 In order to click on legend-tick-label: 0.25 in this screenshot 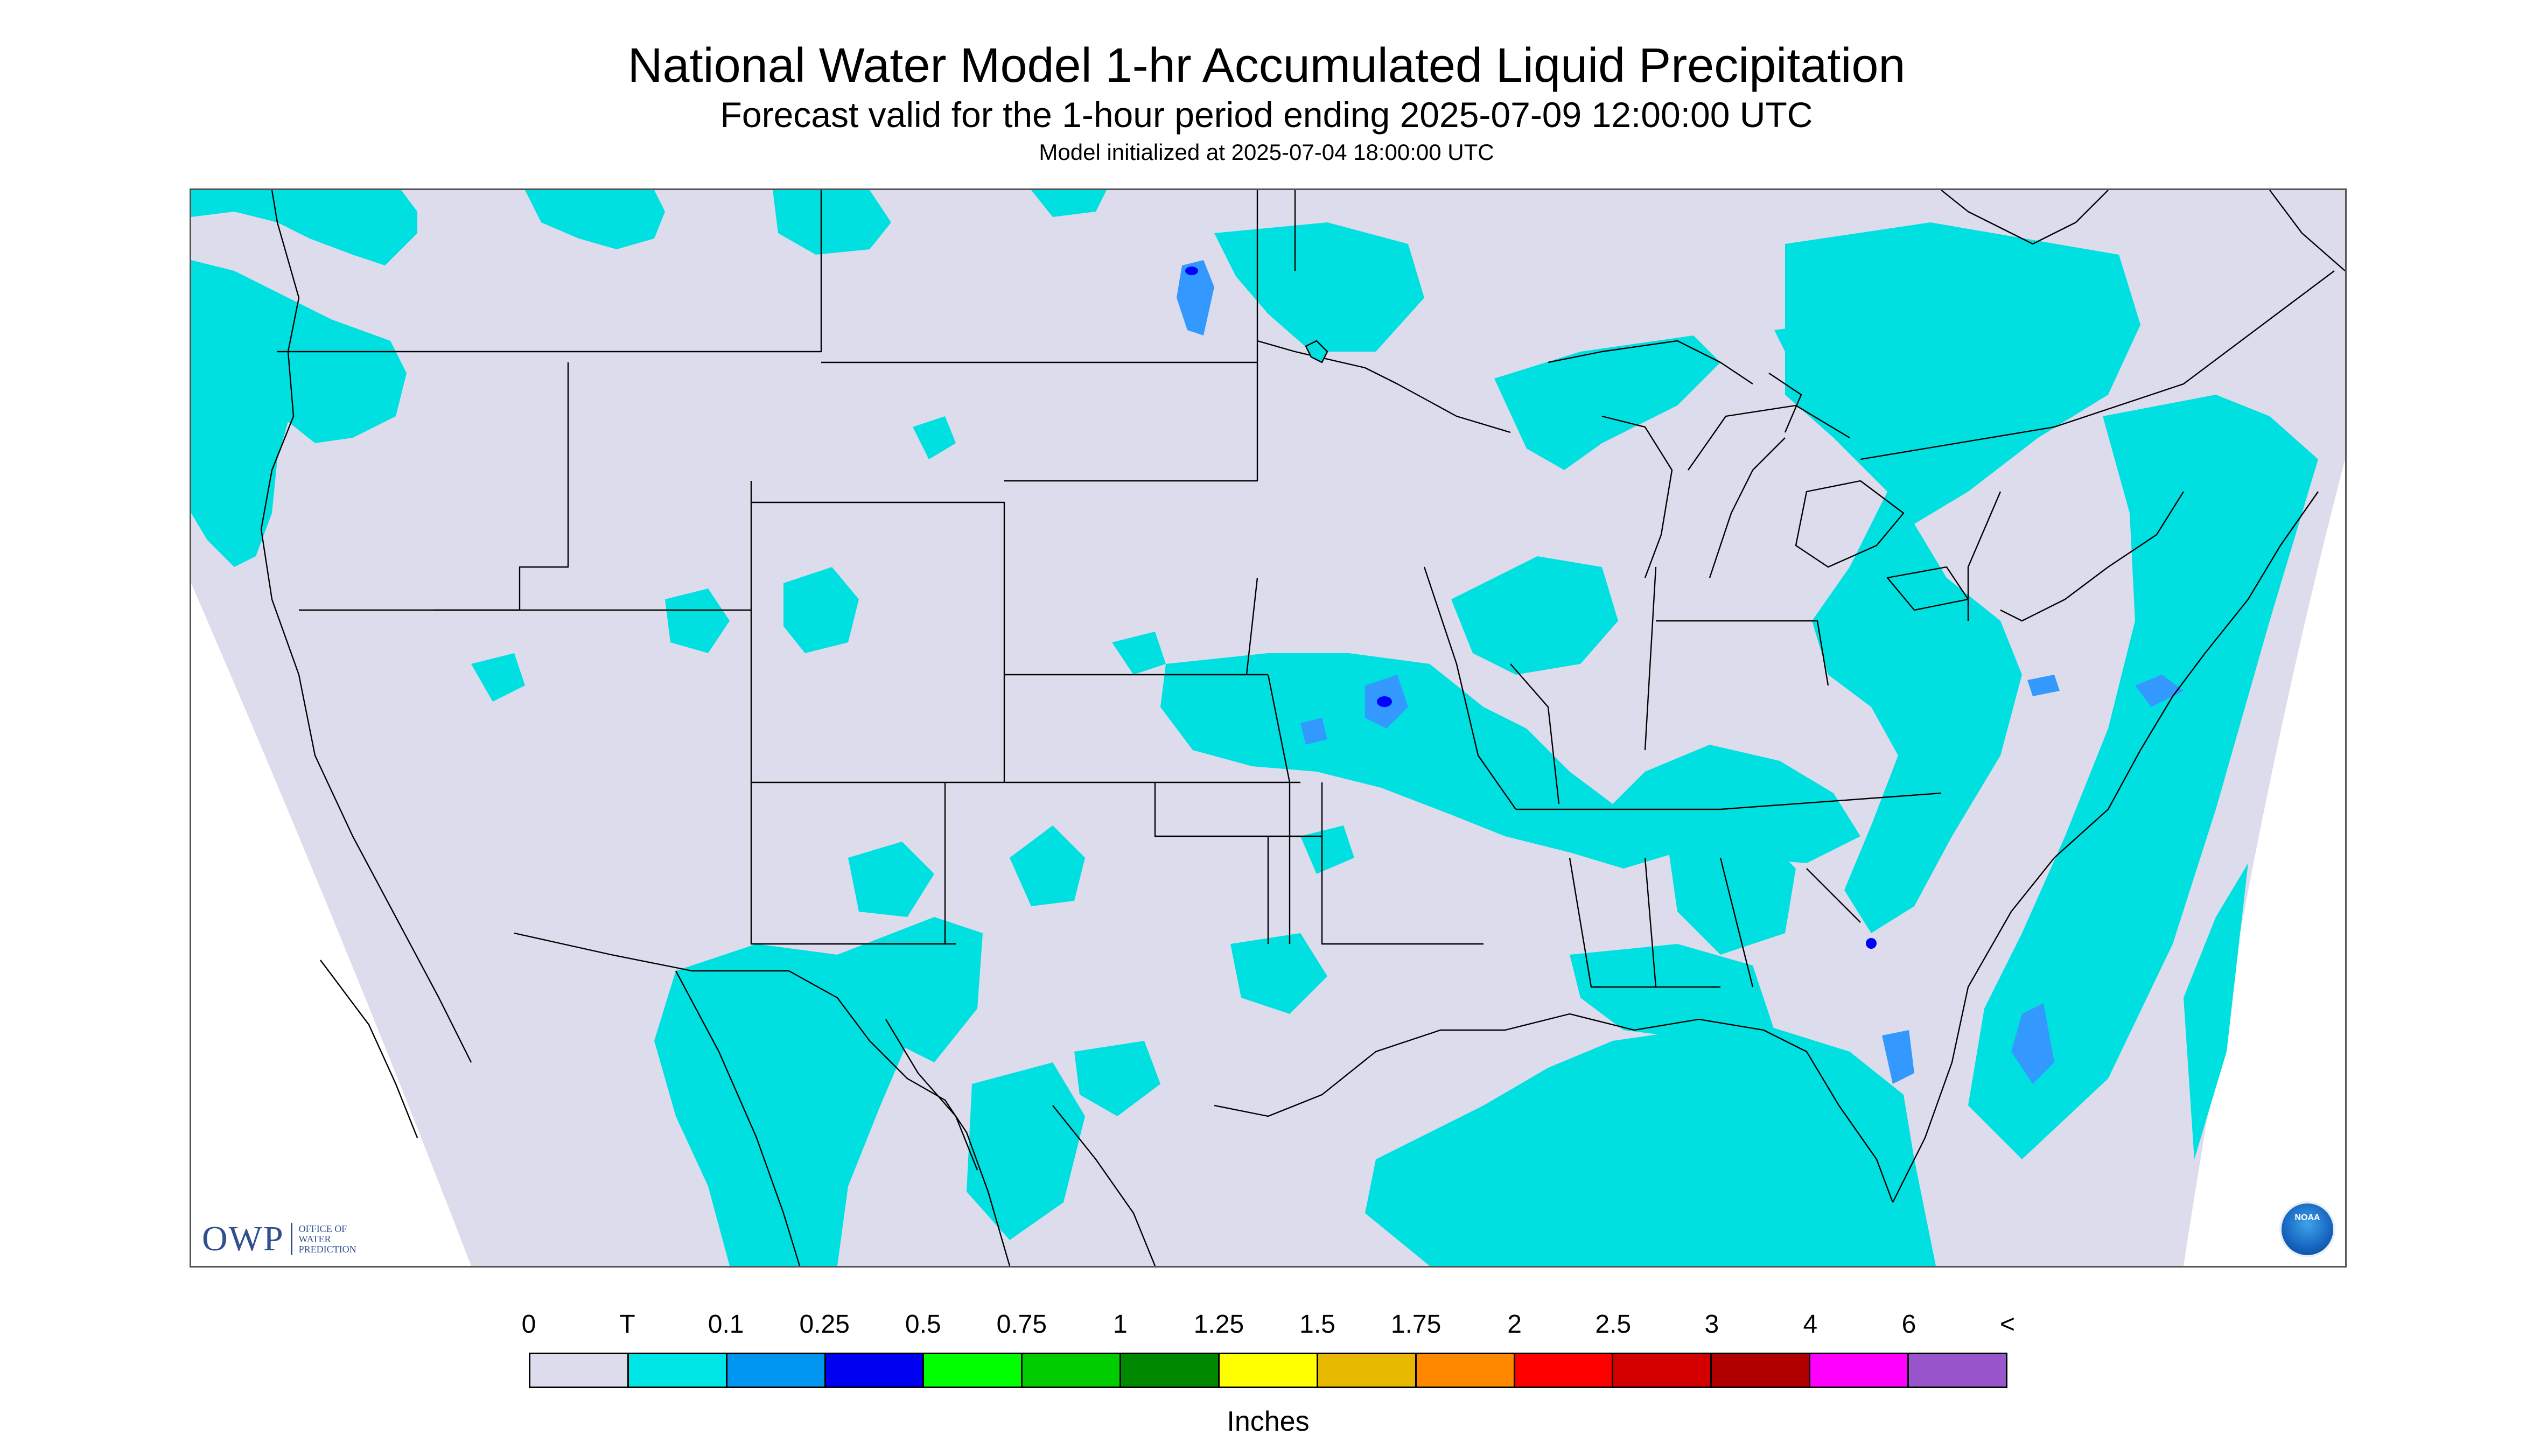, I will do `click(825, 1324)`.